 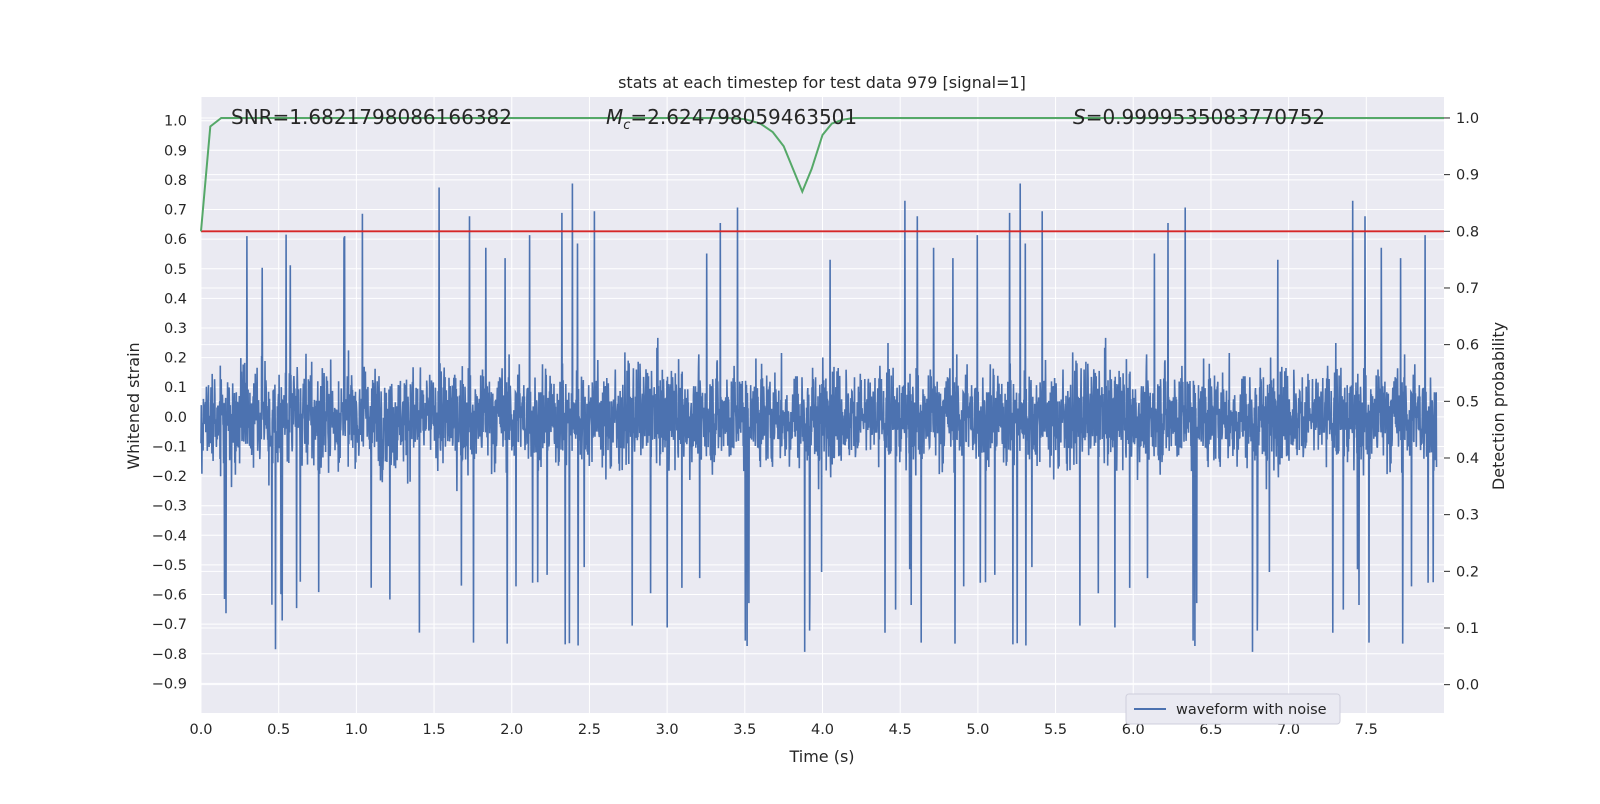 What do you see at coordinates (900, 730) in the screenshot?
I see `x-tick-label: 4.5` at bounding box center [900, 730].